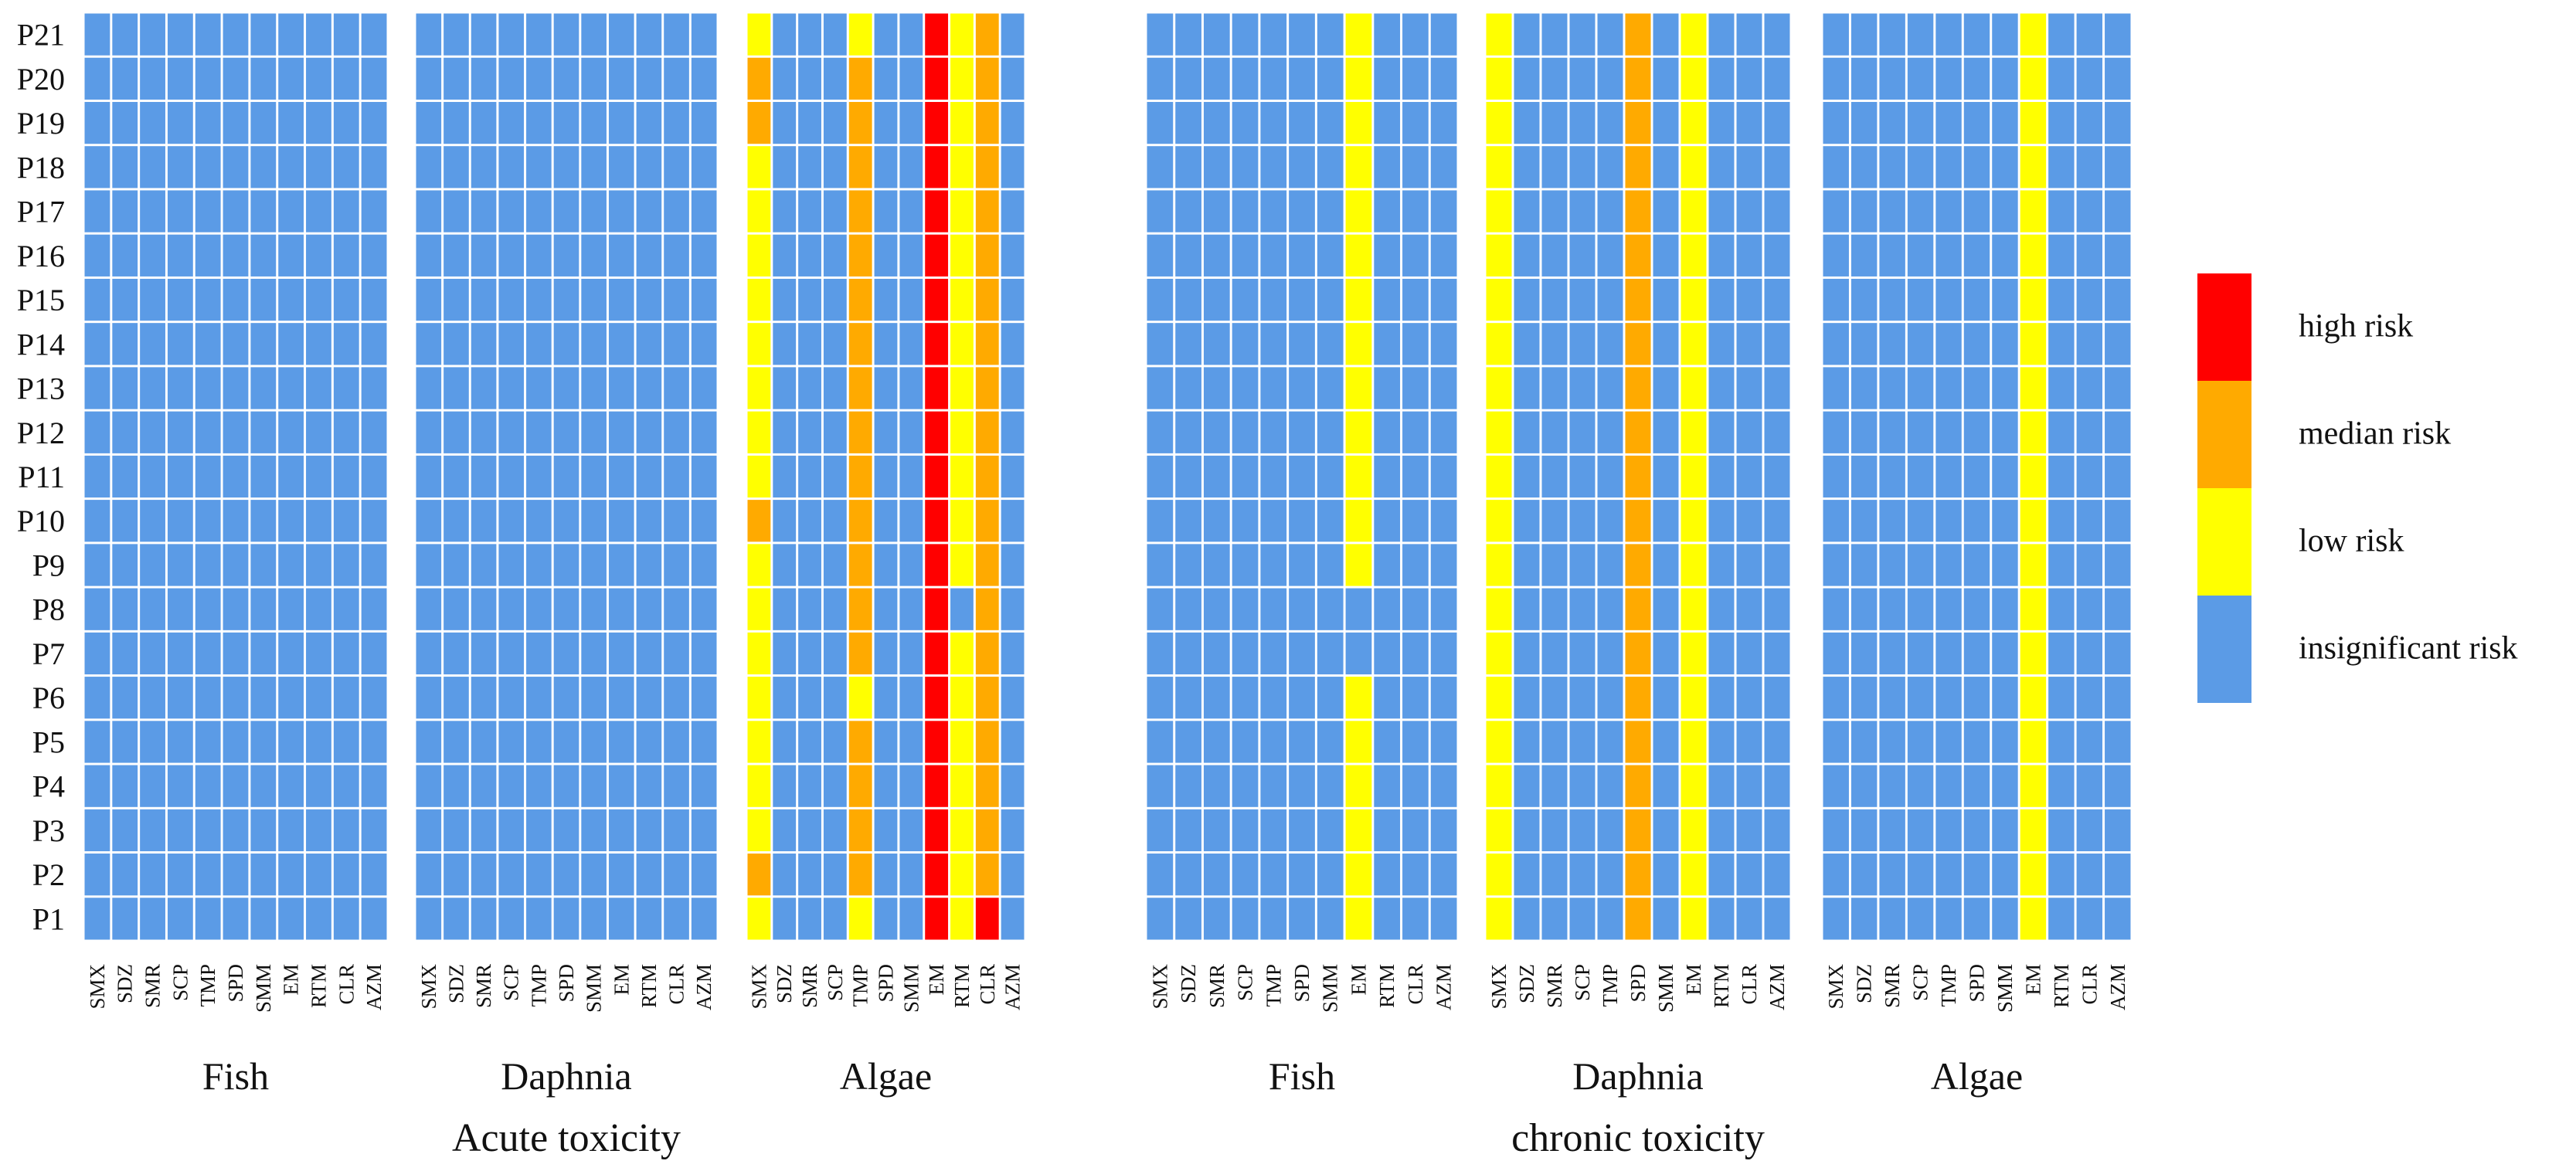 The image size is (2576, 1171). What do you see at coordinates (937, 167) in the screenshot?
I see `heatmap-cell-p18-em` at bounding box center [937, 167].